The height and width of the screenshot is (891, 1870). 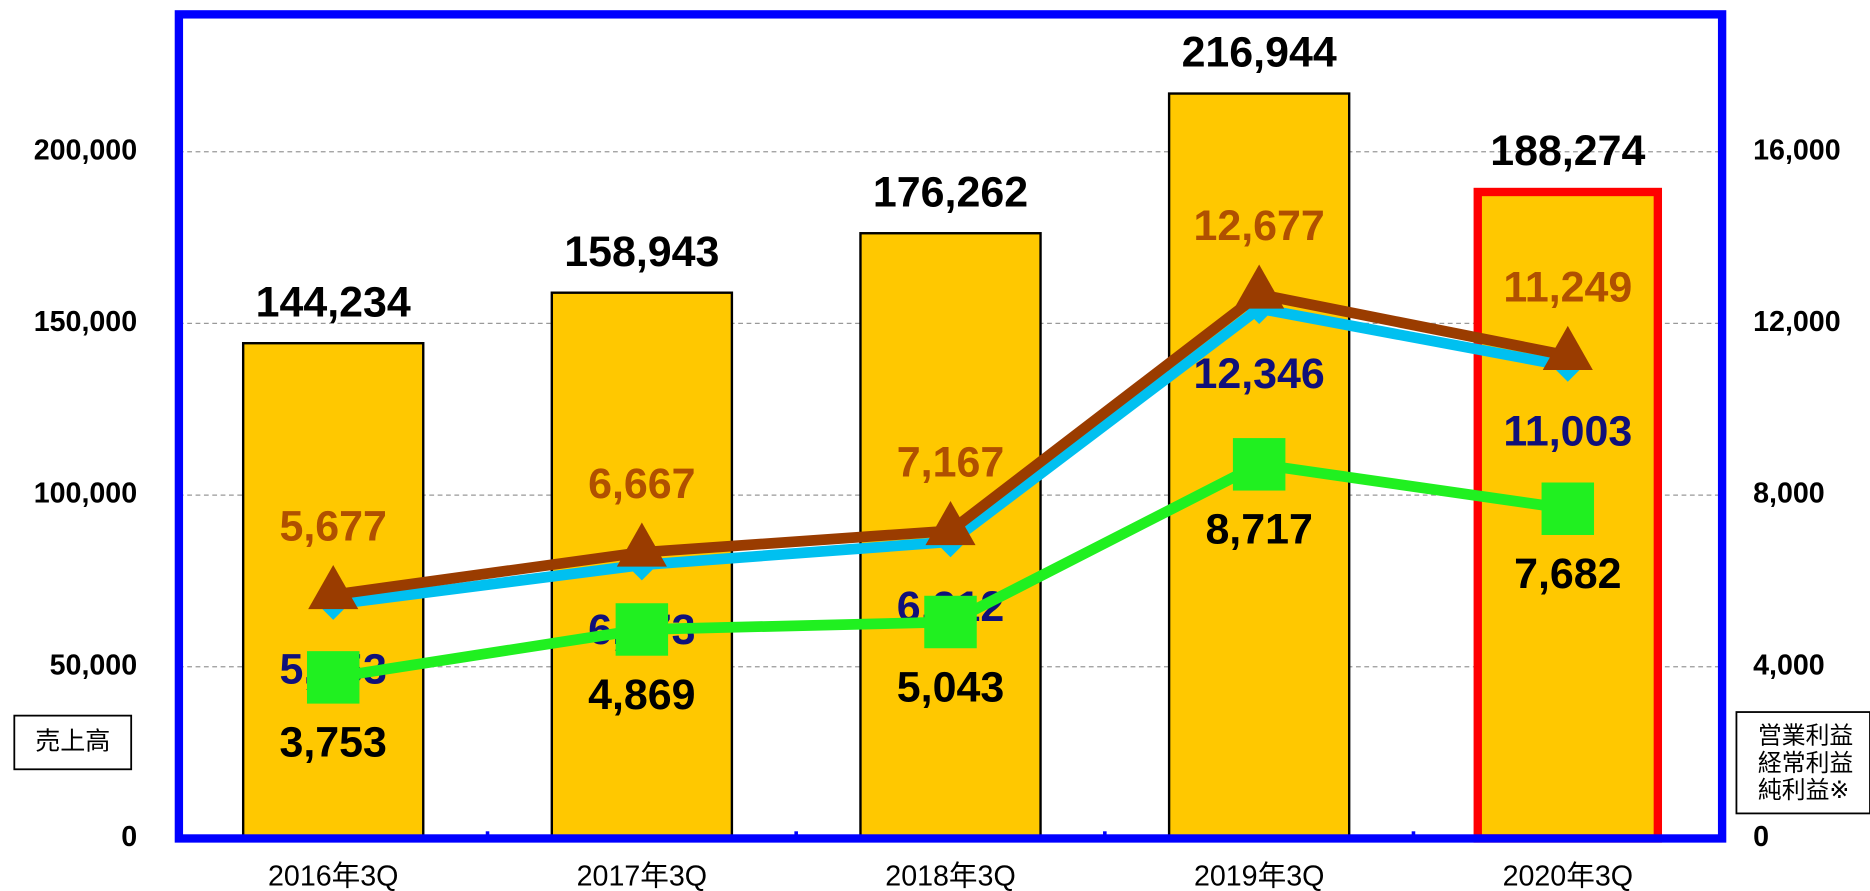 What do you see at coordinates (85, 322) in the screenshot?
I see `y-tick-label: 150,000` at bounding box center [85, 322].